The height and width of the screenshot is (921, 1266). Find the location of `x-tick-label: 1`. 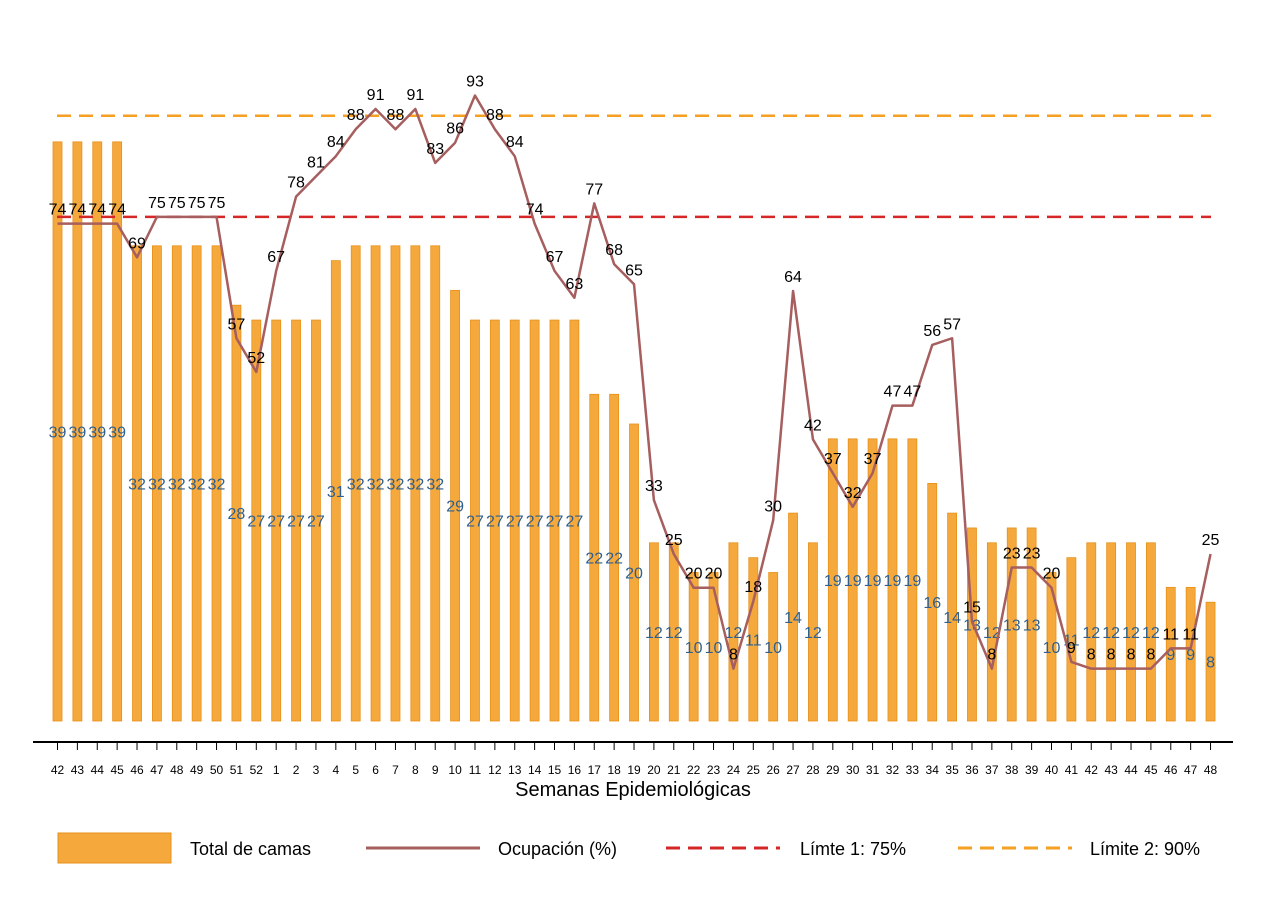

x-tick-label: 1 is located at coordinates (276, 770).